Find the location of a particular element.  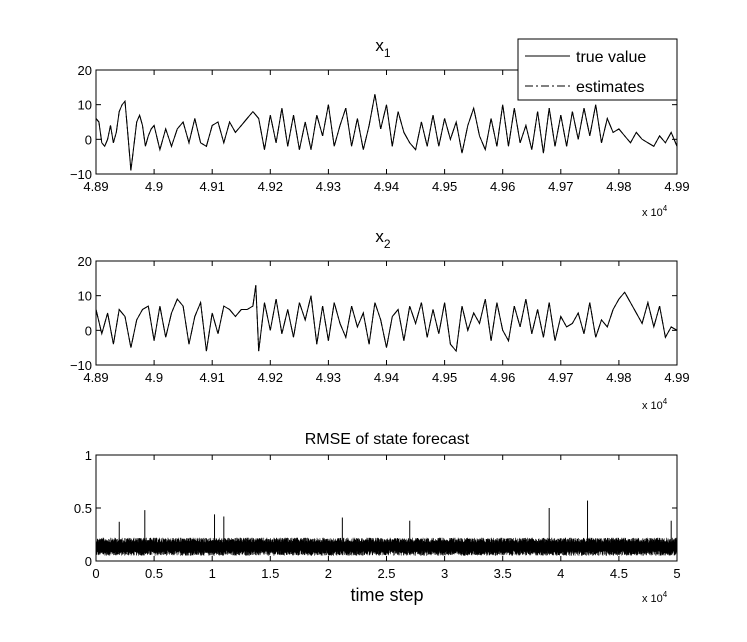

panel-rmse-x-tick-label: 1 is located at coordinates (212, 573).